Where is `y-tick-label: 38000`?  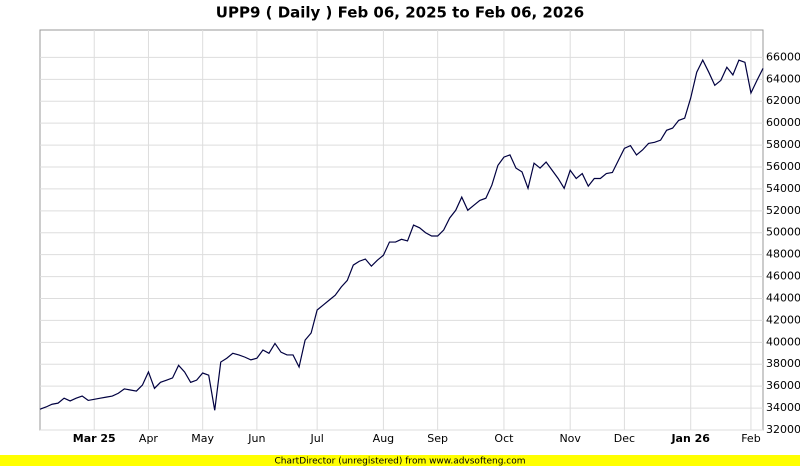 y-tick-label: 38000 is located at coordinates (783, 363).